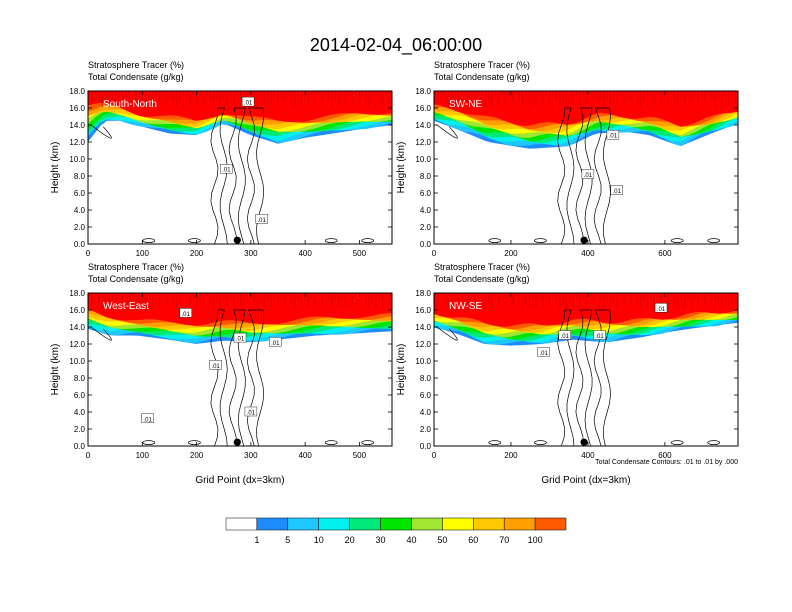 Image resolution: width=792 pixels, height=612 pixels. Describe the element at coordinates (535, 540) in the screenshot. I see `colorbar-label: 100` at that location.